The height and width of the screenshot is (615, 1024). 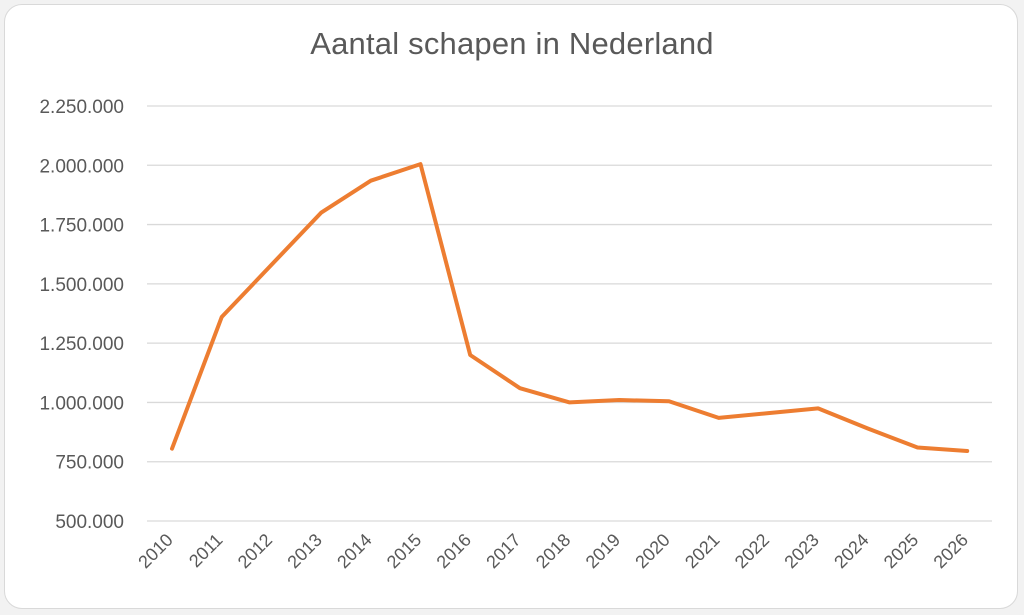 What do you see at coordinates (81, 403) in the screenshot?
I see `y-tick-label: 1.000.000` at bounding box center [81, 403].